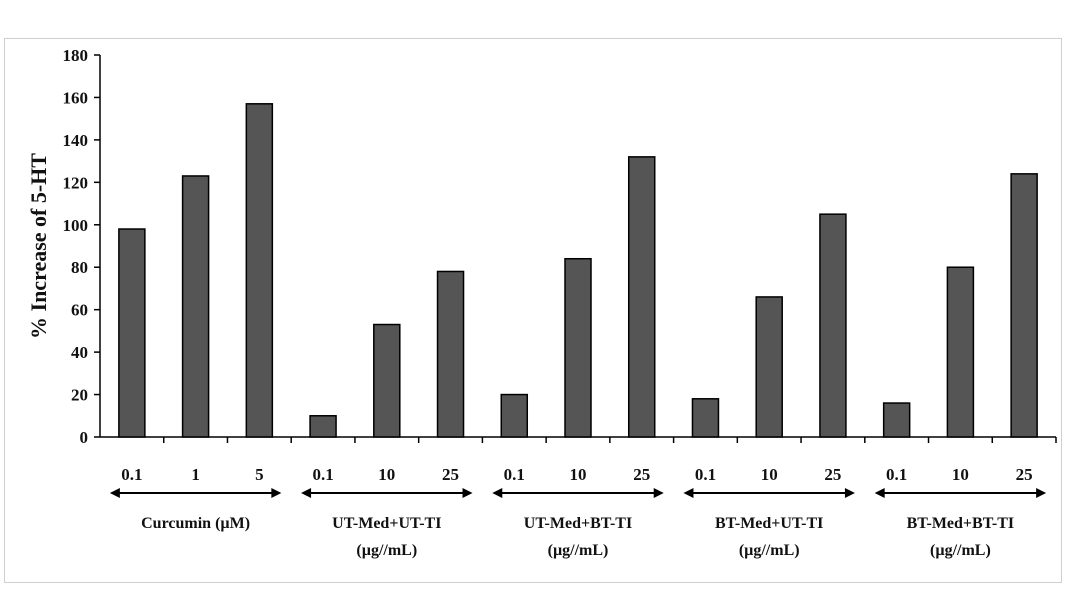 This screenshot has width=1065, height=595. I want to click on y-tick-label: 40, so click(79, 352).